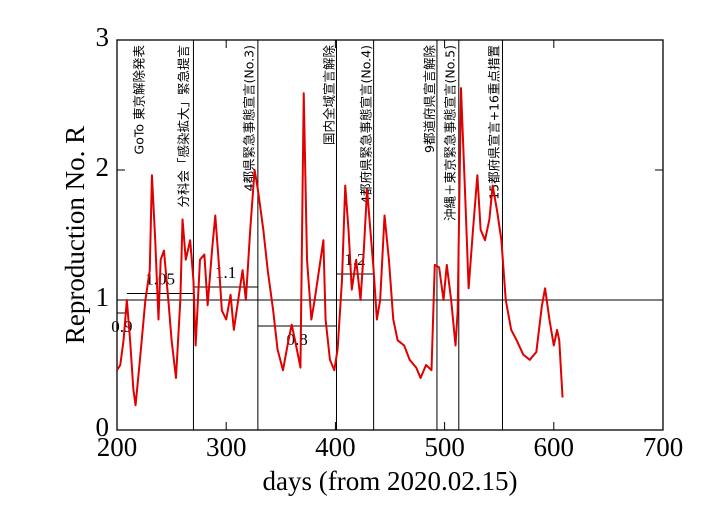  What do you see at coordinates (103, 297) in the screenshot?
I see `y-tick-label: 1` at bounding box center [103, 297].